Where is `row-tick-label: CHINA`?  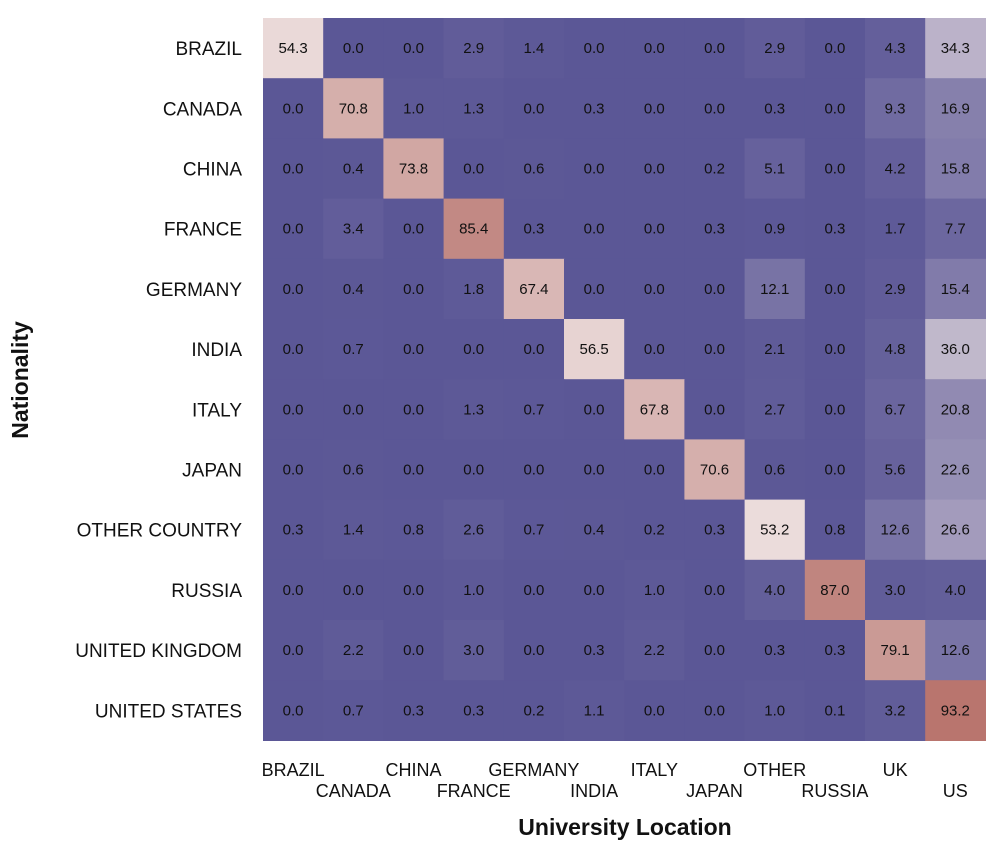 row-tick-label: CHINA is located at coordinates (212, 170).